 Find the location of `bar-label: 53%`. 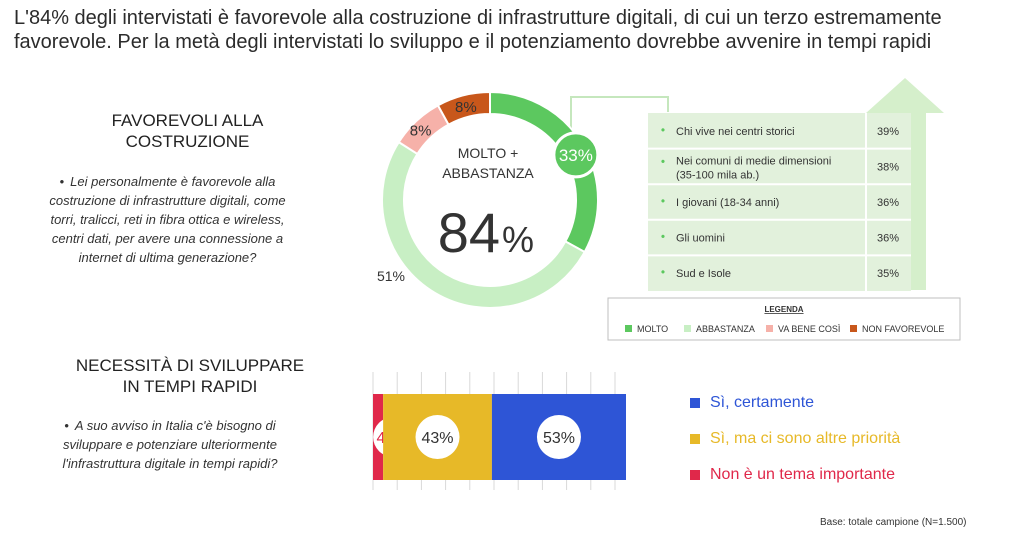

bar-label: 53% is located at coordinates (559, 438).